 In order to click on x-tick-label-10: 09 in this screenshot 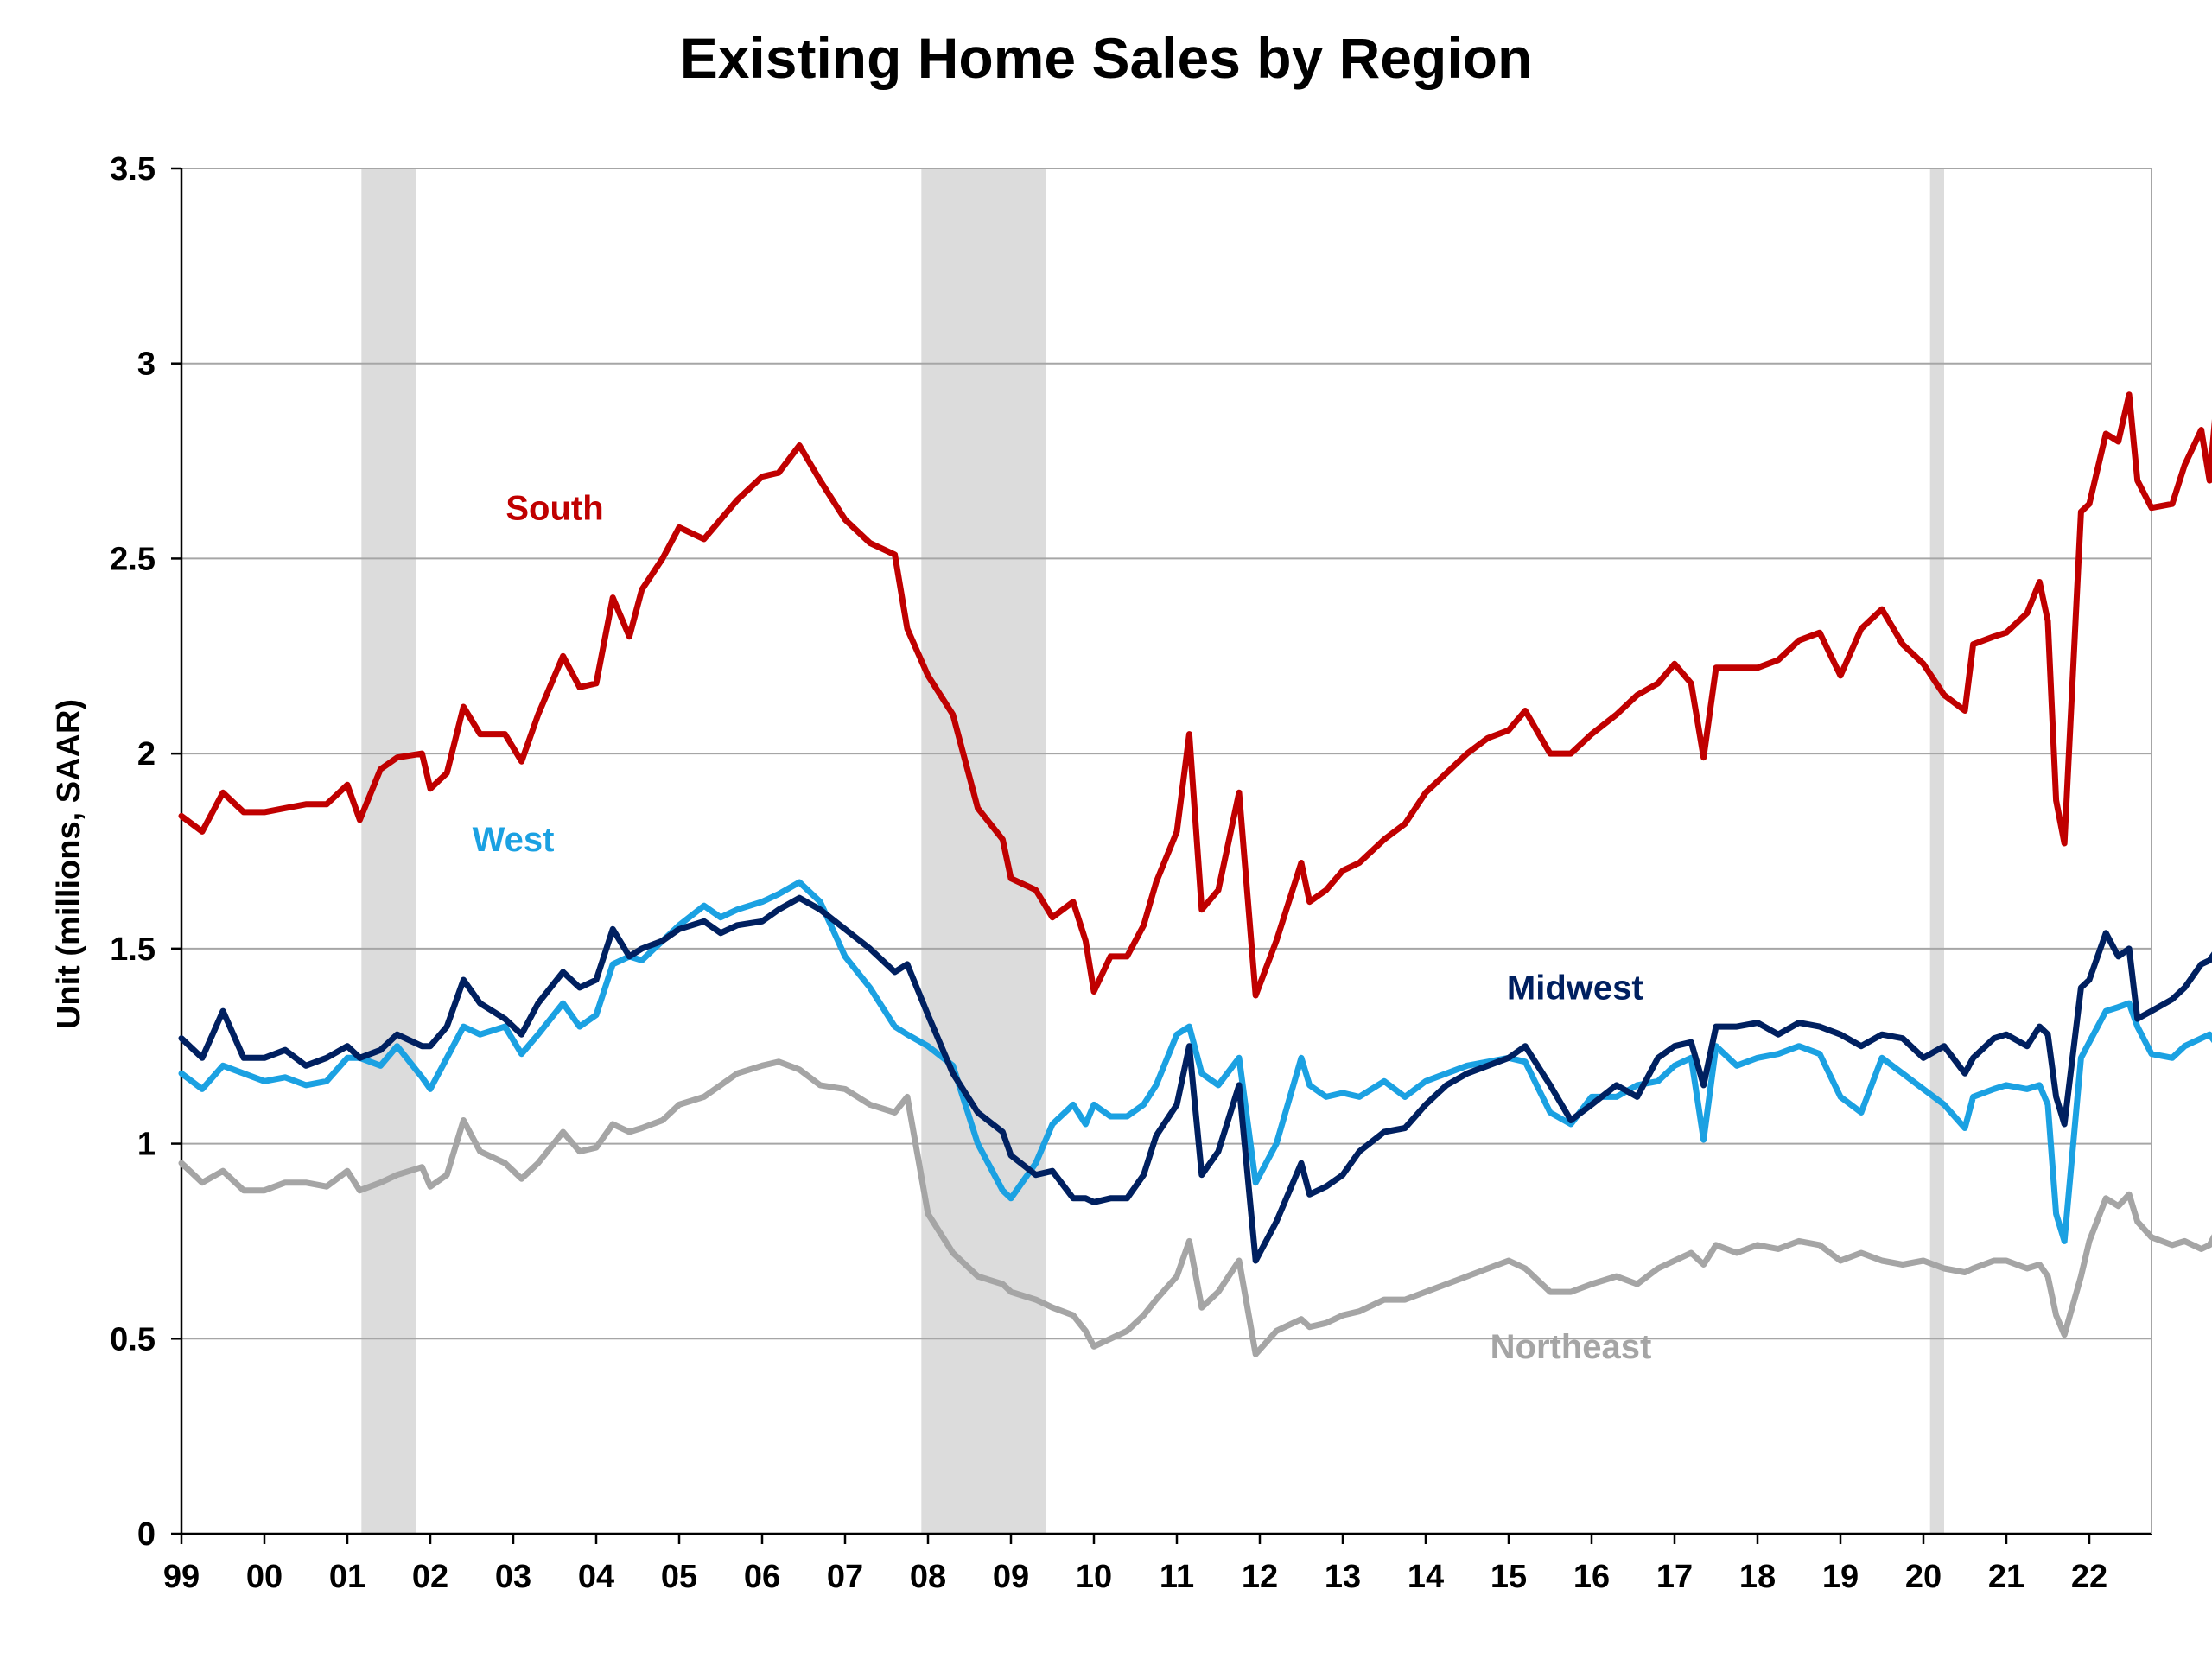, I will do `click(1011, 1577)`.